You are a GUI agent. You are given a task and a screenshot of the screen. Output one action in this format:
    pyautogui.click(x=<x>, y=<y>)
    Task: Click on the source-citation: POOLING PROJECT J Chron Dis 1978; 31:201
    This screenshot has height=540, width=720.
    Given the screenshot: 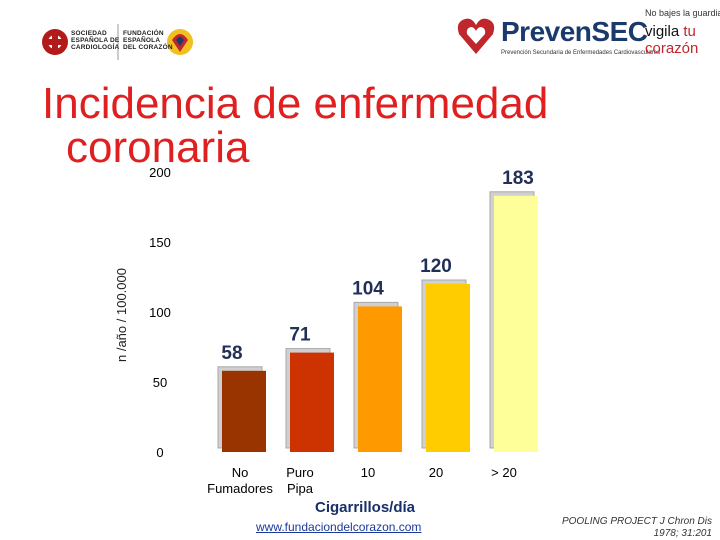 What is the action you would take?
    pyautogui.click(x=636, y=527)
    